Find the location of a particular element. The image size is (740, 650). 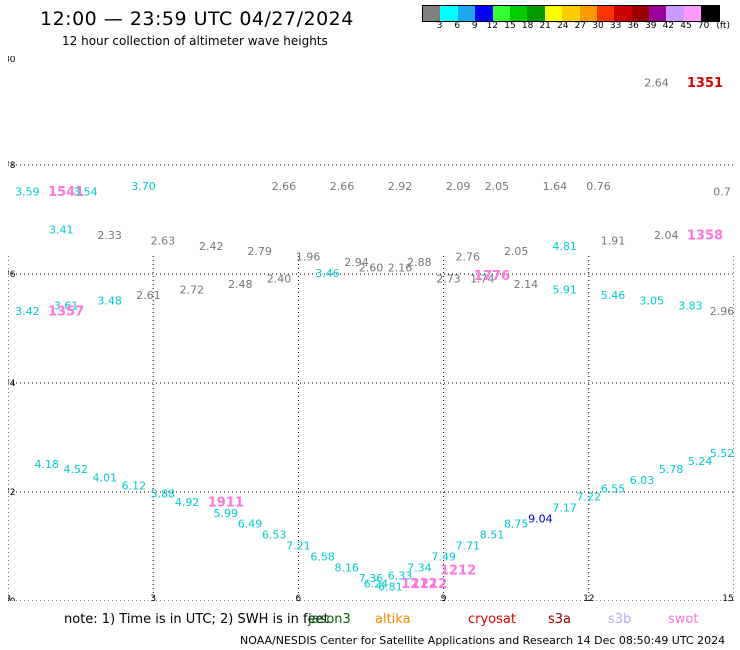

wave-height-value: 3.61 is located at coordinates (66, 306).